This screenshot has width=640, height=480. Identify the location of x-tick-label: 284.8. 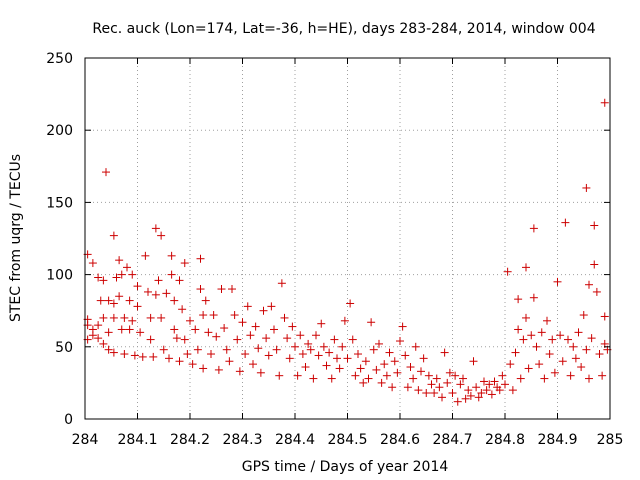
(505, 440).